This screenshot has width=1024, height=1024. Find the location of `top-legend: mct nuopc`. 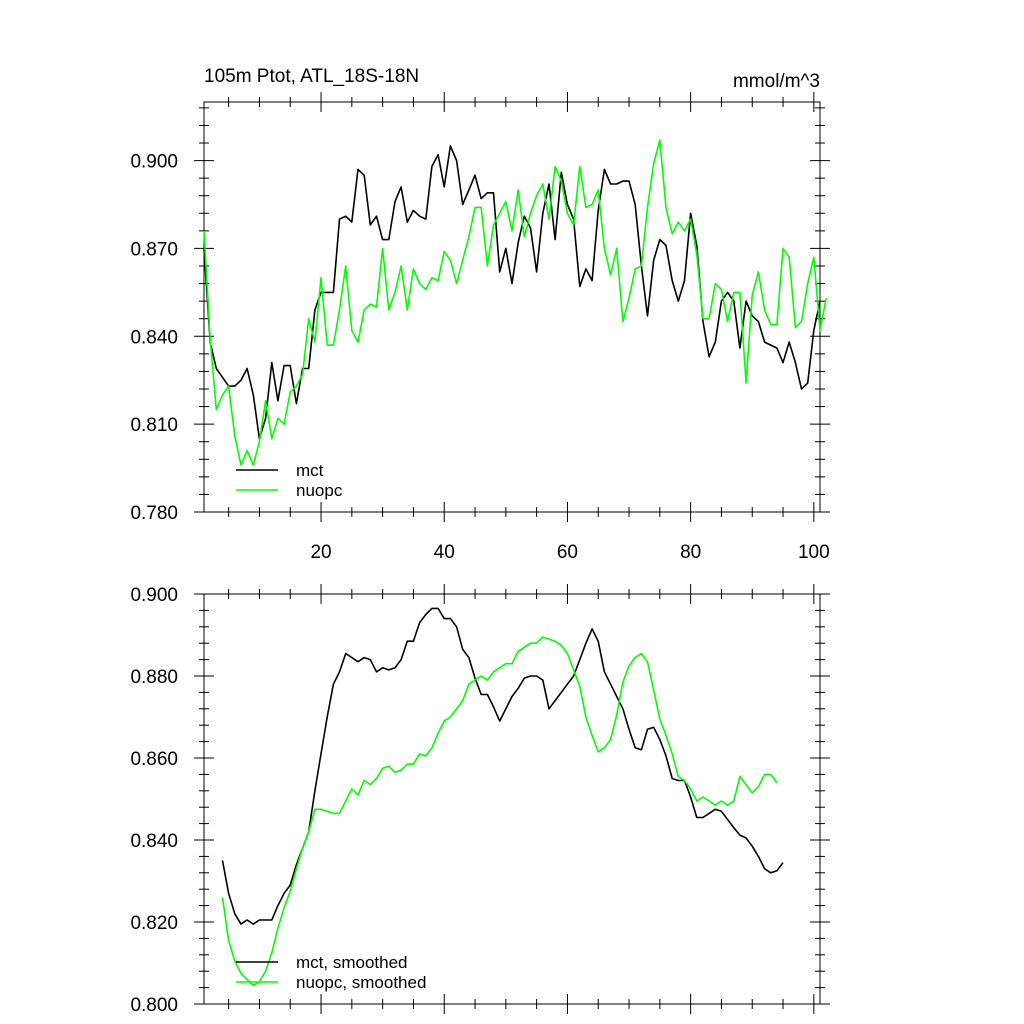

top-legend: mct nuopc is located at coordinates (289, 480).